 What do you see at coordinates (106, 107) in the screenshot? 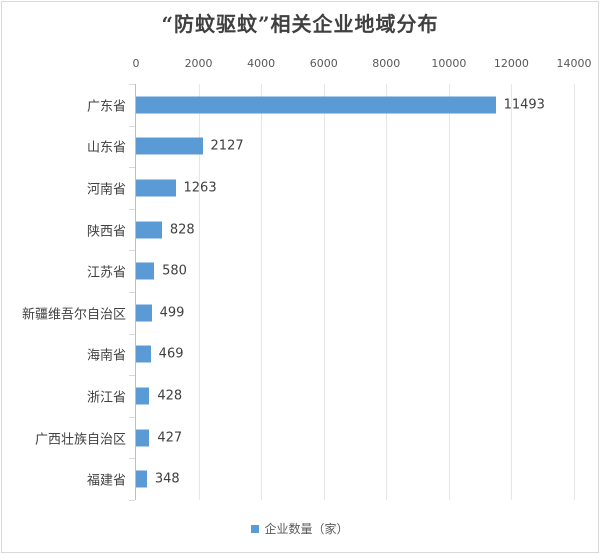
I see `category-label: 广东省` at bounding box center [106, 107].